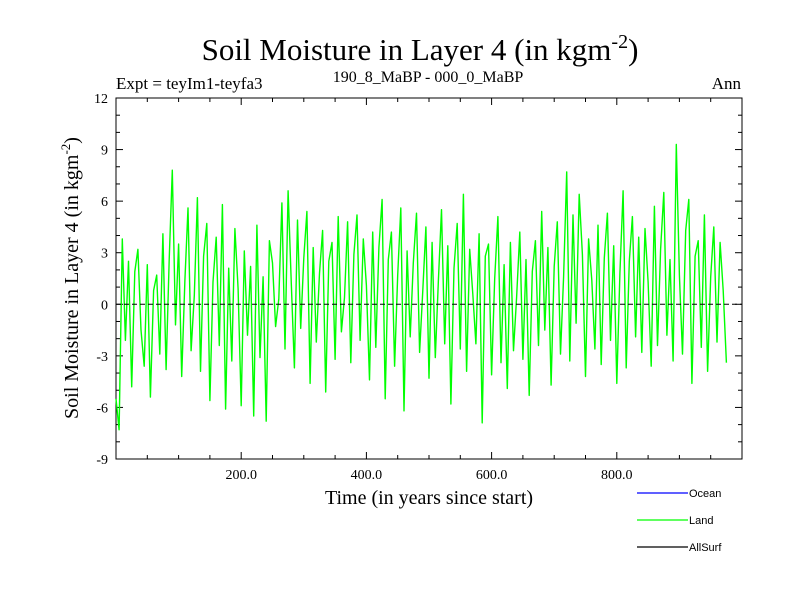 The height and width of the screenshot is (600, 800). What do you see at coordinates (429, 498) in the screenshot?
I see `x-axis-label: Time (in years since start)` at bounding box center [429, 498].